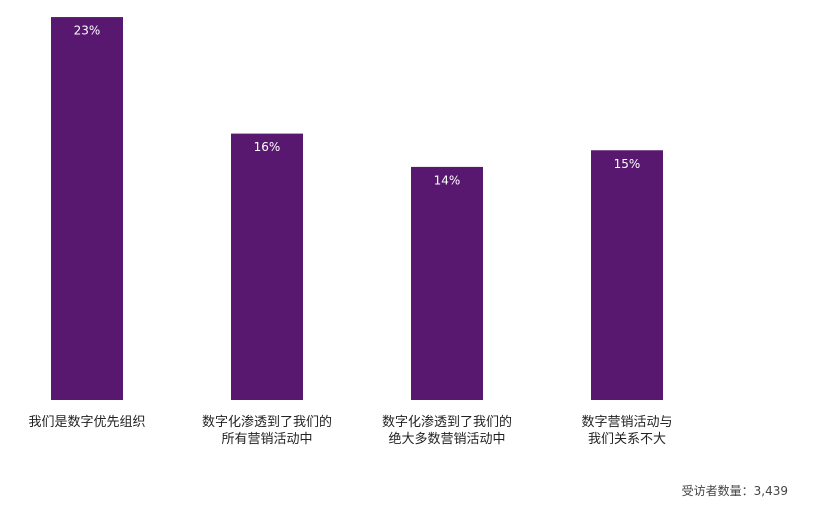  Describe the element at coordinates (734, 491) in the screenshot. I see `footnote: 受访者数量：3,439` at that location.